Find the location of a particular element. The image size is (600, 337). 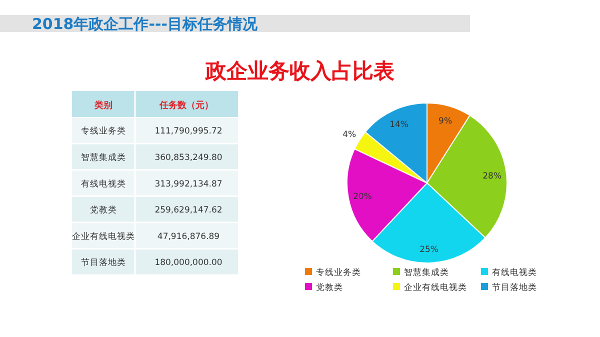

data-label: 313,992,134.87 is located at coordinates (188, 184).